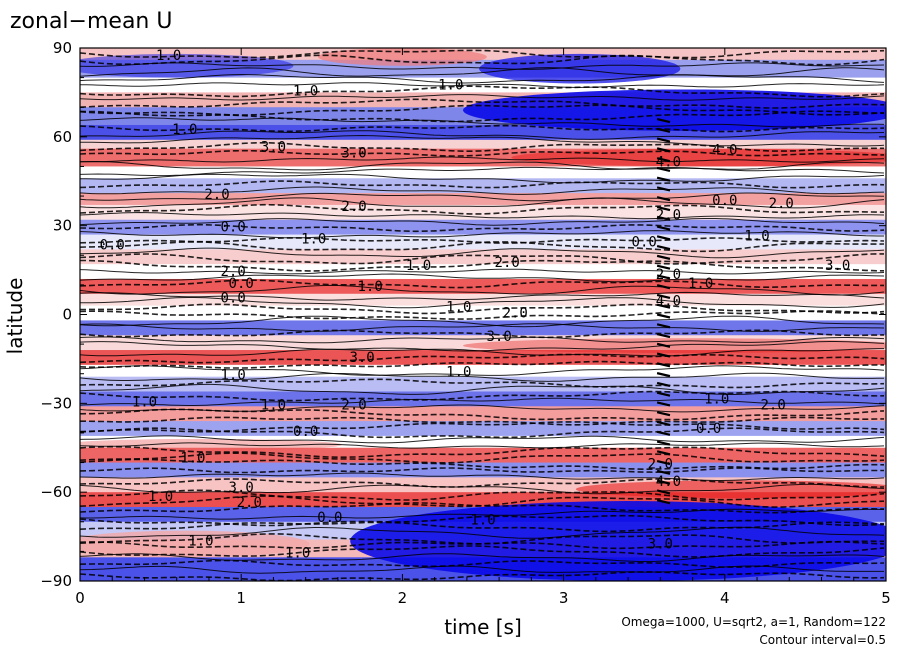 The image size is (904, 654). What do you see at coordinates (753, 622) in the screenshot?
I see `parameters-note: Omega=1000, U=sqrt2, a=1, Random=122` at bounding box center [753, 622].